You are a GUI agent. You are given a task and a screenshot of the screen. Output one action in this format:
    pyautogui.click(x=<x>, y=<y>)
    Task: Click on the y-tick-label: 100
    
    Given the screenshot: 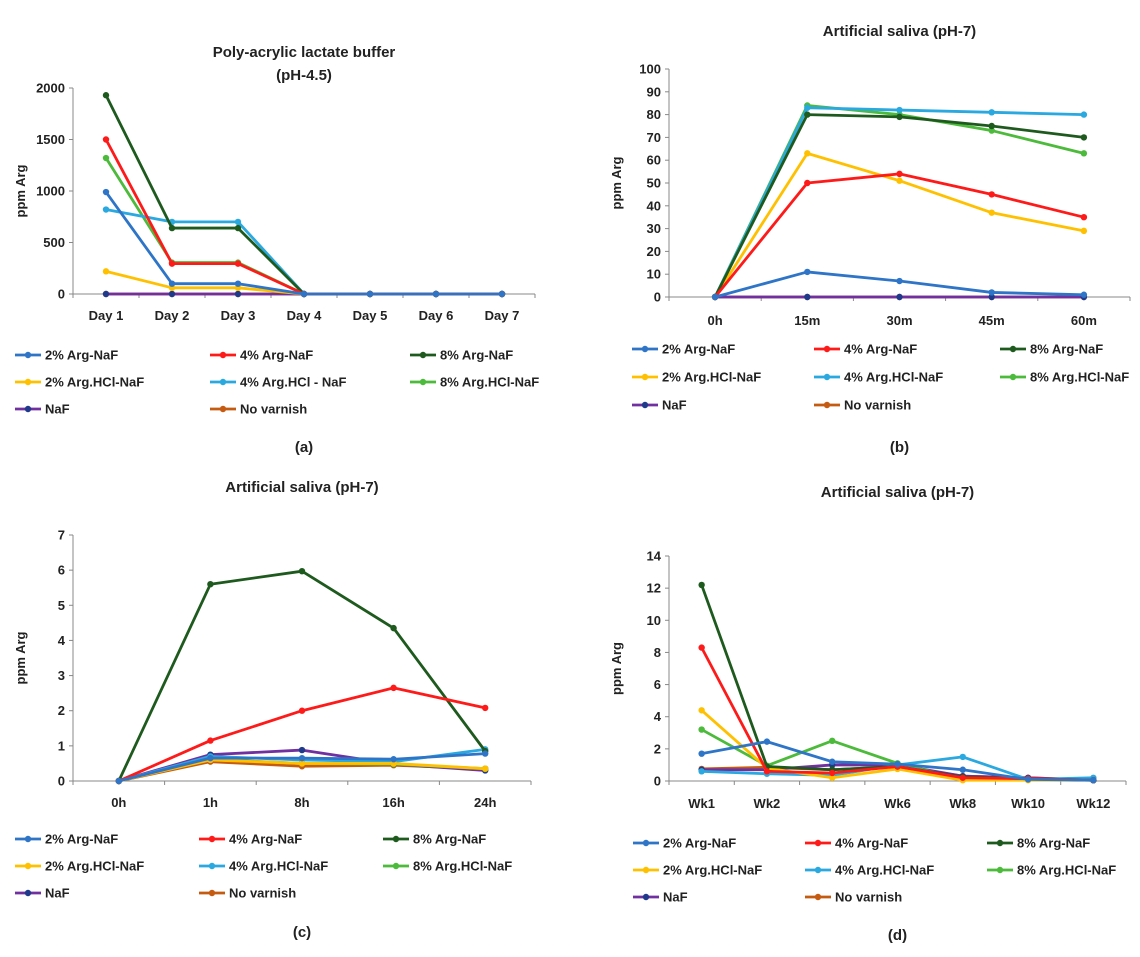 What is the action you would take?
    pyautogui.click(x=650, y=69)
    